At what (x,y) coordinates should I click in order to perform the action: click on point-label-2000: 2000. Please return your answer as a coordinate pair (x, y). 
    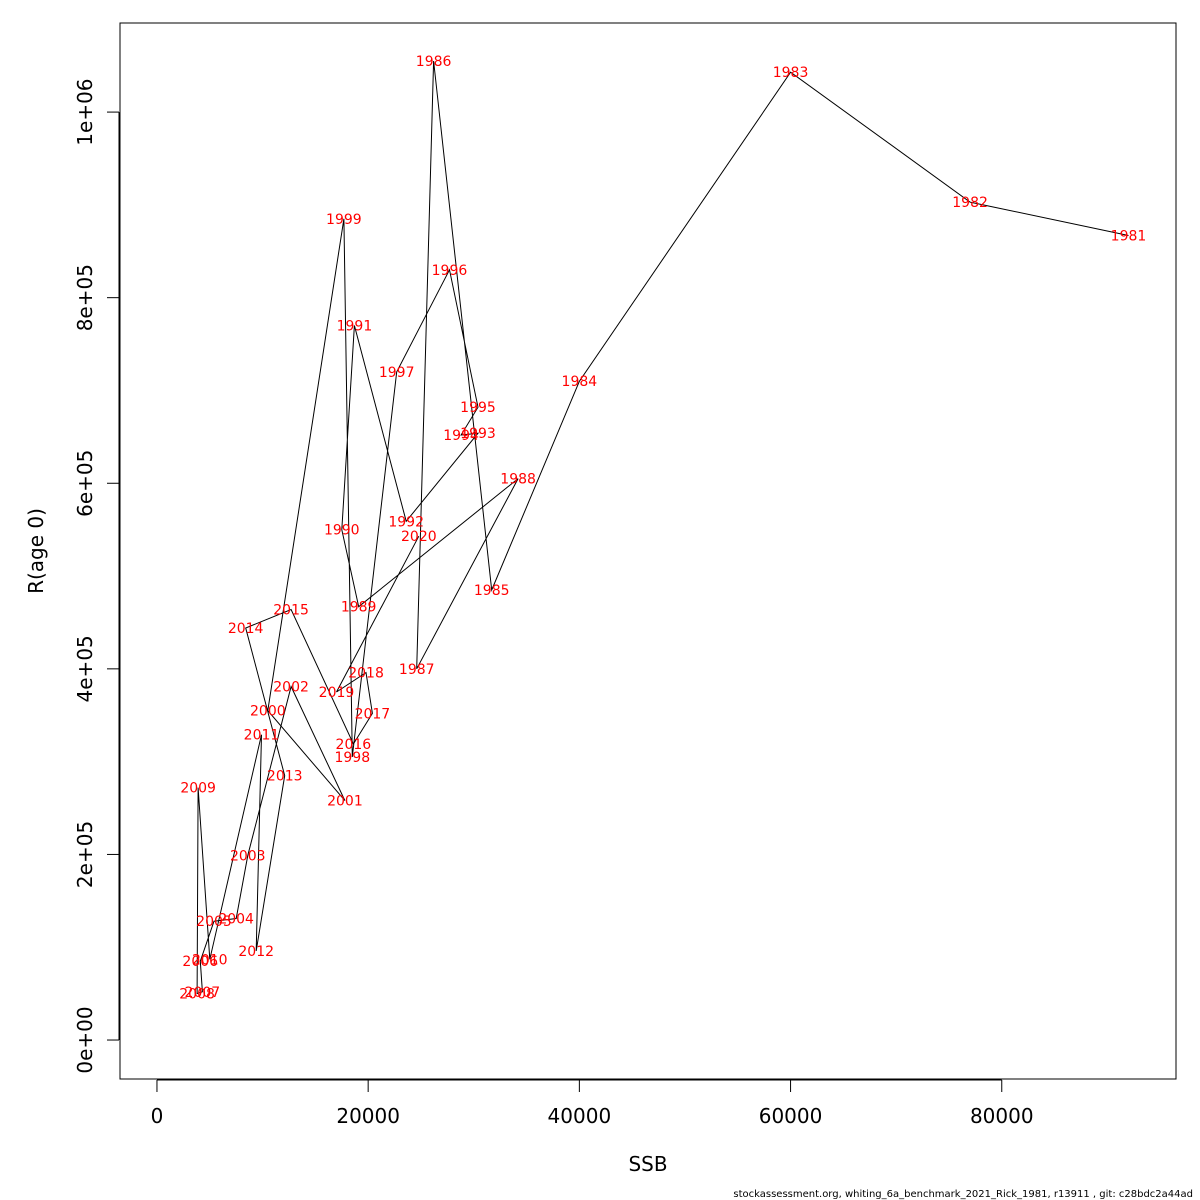
    Looking at the image, I should click on (268, 712).